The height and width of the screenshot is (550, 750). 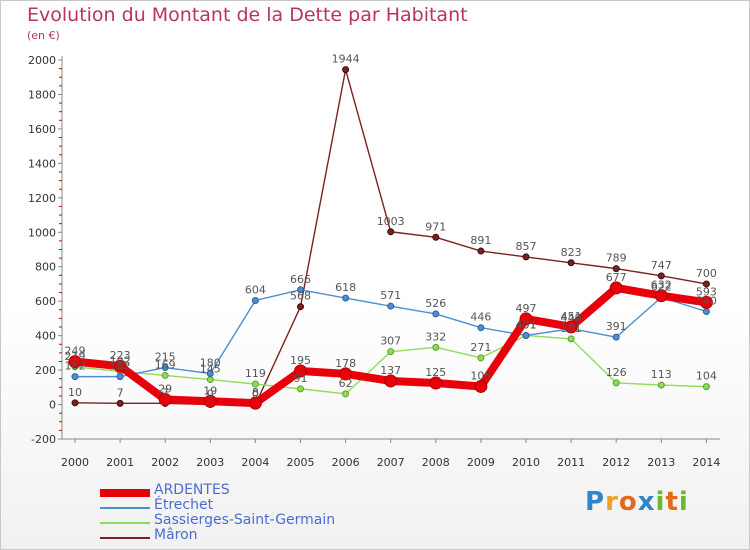 What do you see at coordinates (125, 523) in the screenshot?
I see `legend-swatch-sassierges` at bounding box center [125, 523].